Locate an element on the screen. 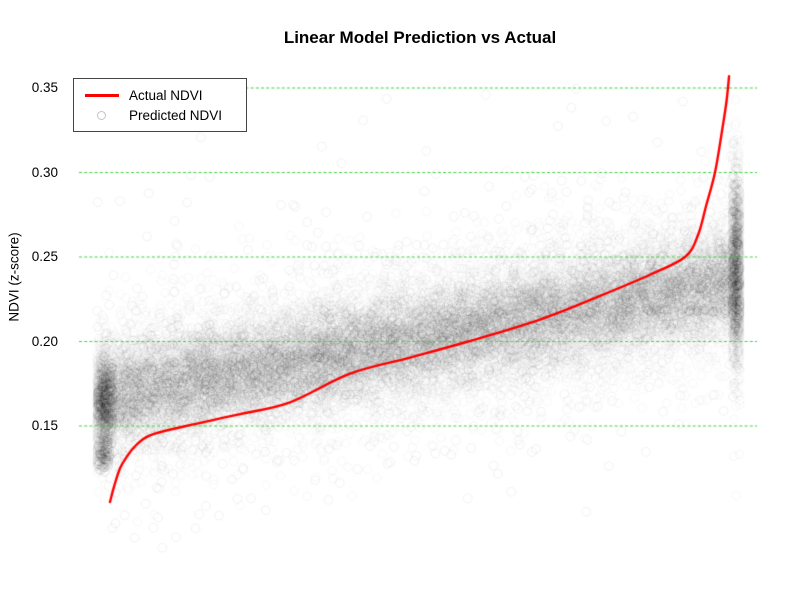  open-circle-marker-icon is located at coordinates (101, 115).